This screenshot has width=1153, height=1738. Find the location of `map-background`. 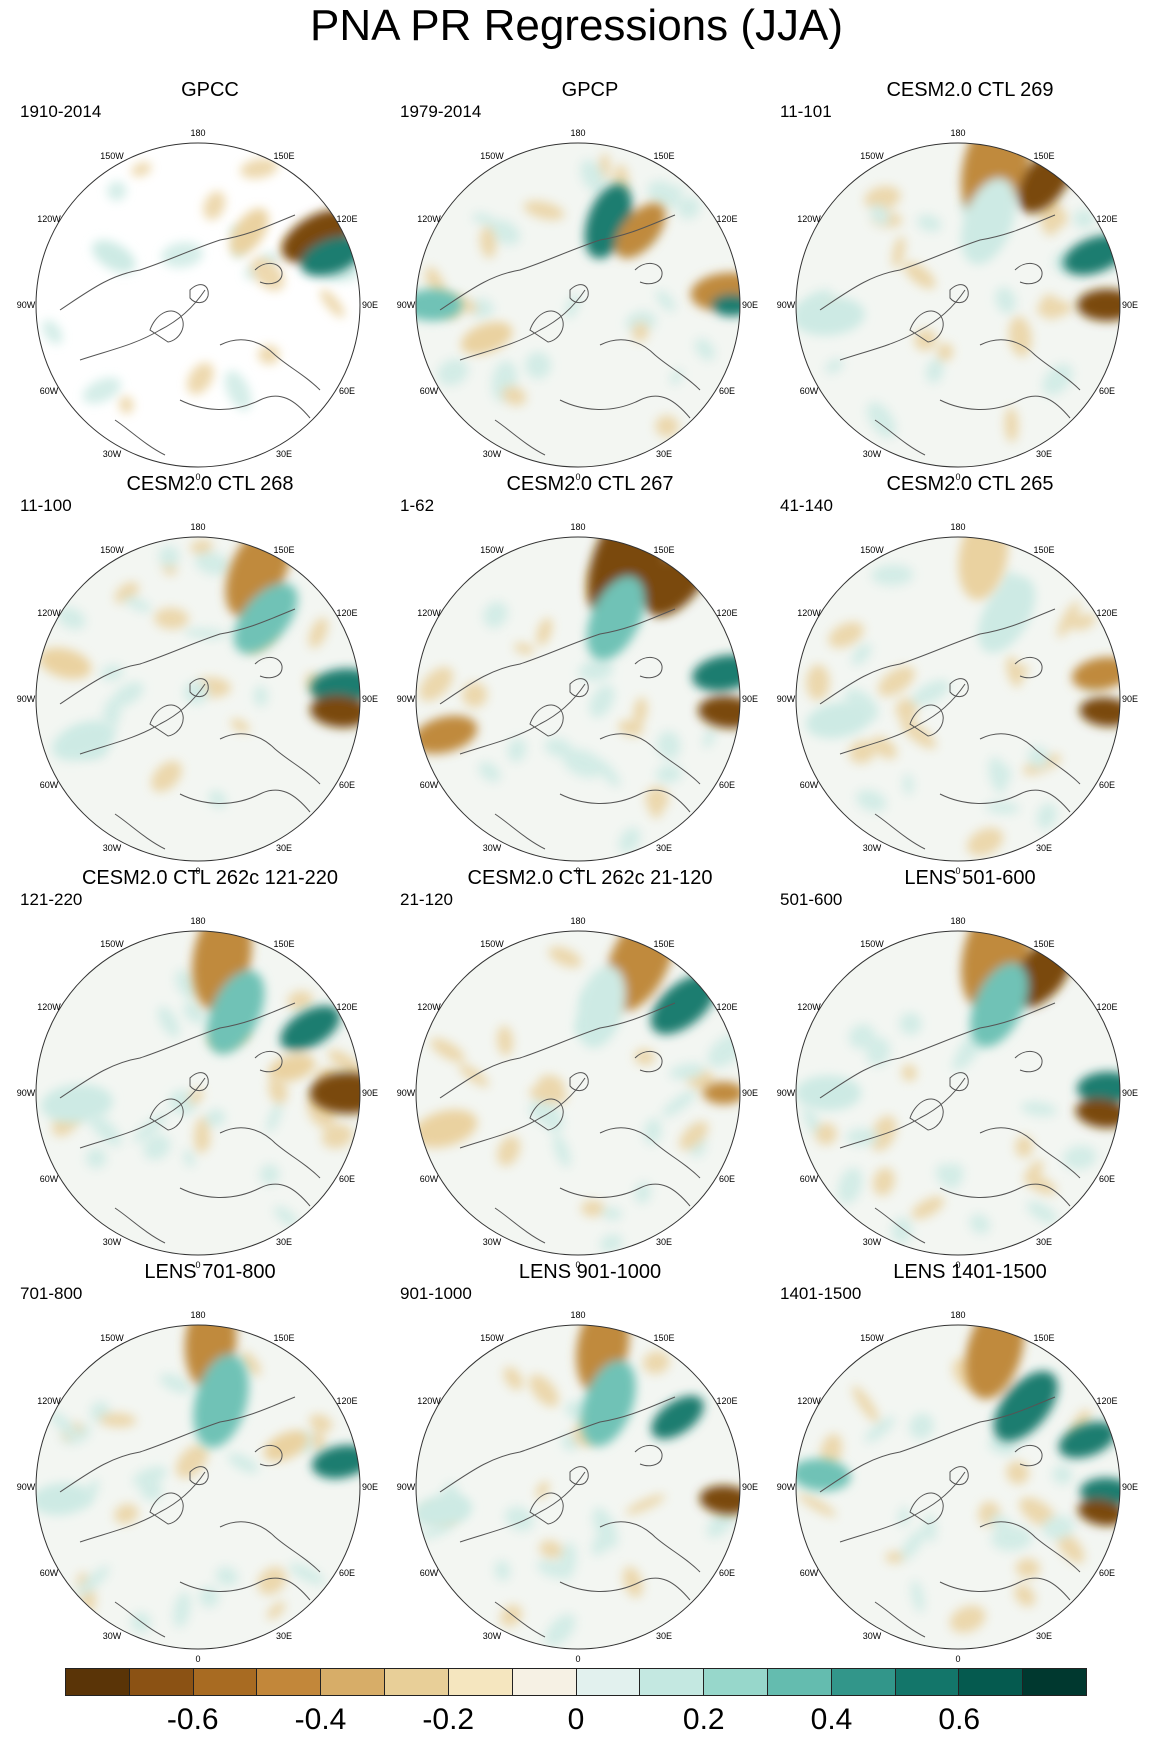

map-background is located at coordinates (198, 305).